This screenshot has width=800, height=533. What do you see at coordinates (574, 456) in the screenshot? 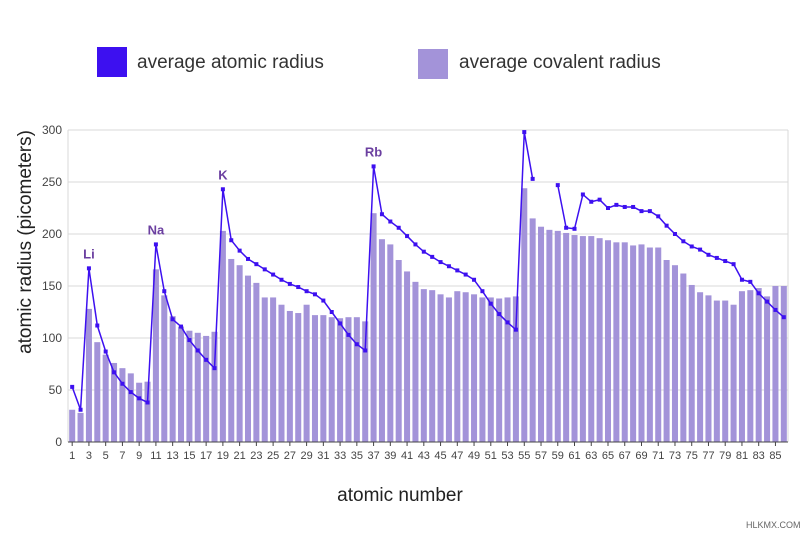
I see `x-tick-label: 61` at bounding box center [574, 456].